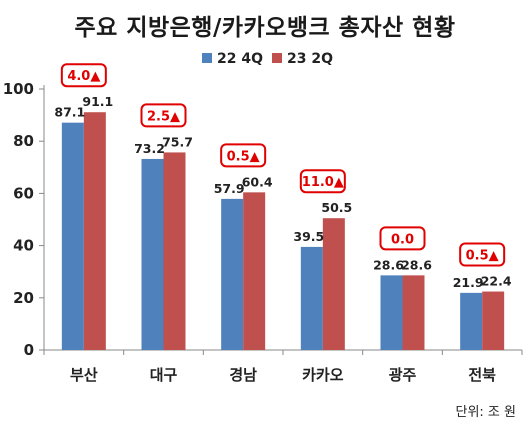  What do you see at coordinates (310, 59) in the screenshot?
I see `legend-label: 23 2Q` at bounding box center [310, 59].